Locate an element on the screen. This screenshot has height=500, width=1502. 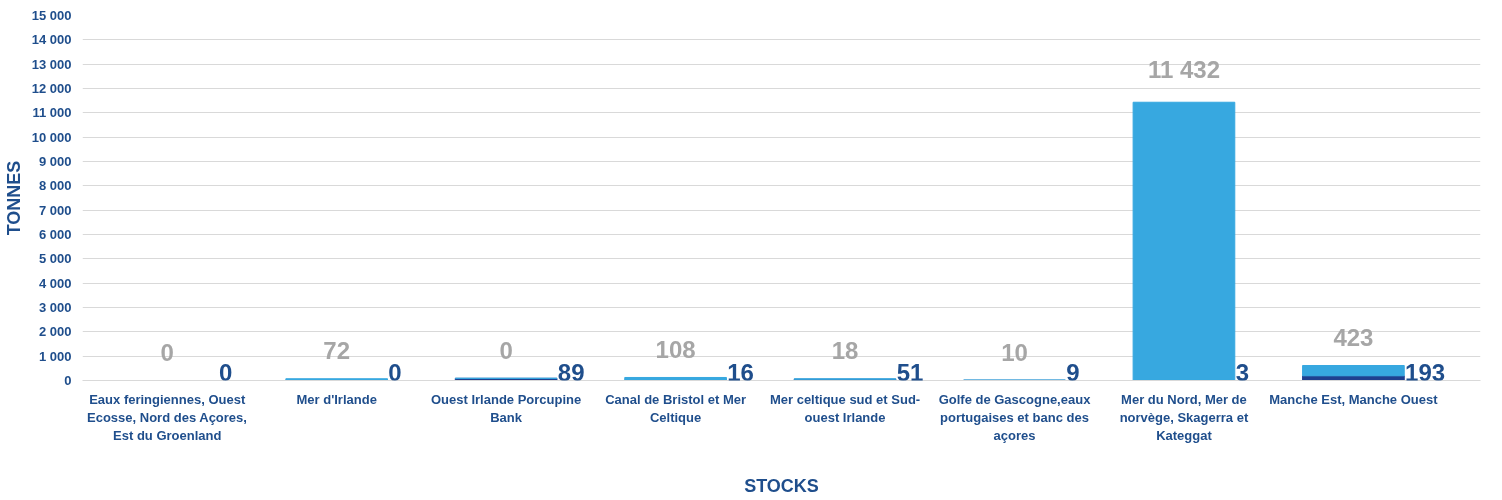
y-tick-label: 15 000 is located at coordinates (51, 15).